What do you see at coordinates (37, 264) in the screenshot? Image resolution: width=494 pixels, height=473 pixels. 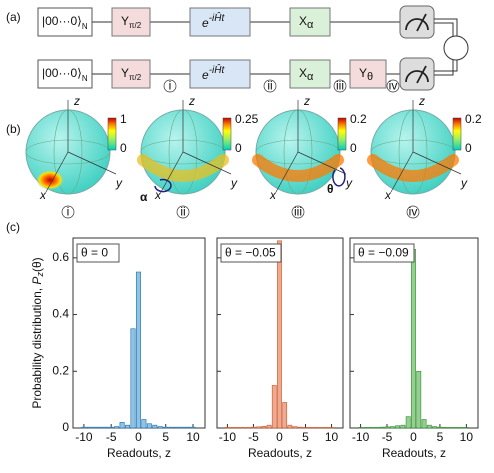 I see `y-label-arg: (θ)` at bounding box center [37, 264].